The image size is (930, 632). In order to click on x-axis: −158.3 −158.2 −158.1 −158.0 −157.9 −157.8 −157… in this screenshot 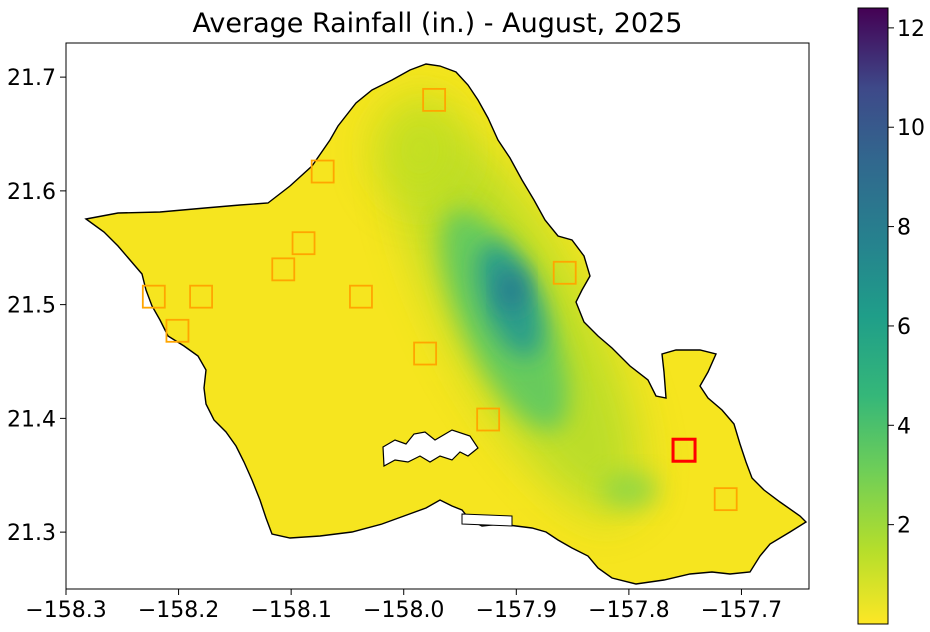, I will do `click(403, 606)`.